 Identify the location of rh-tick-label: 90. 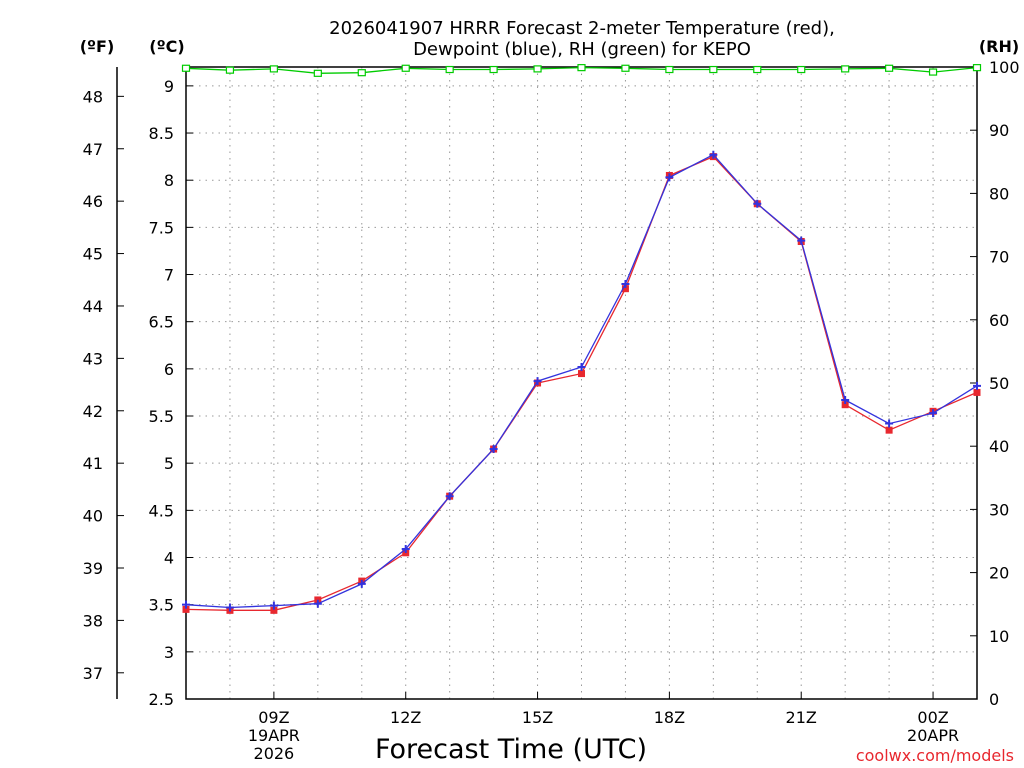
(999, 130).